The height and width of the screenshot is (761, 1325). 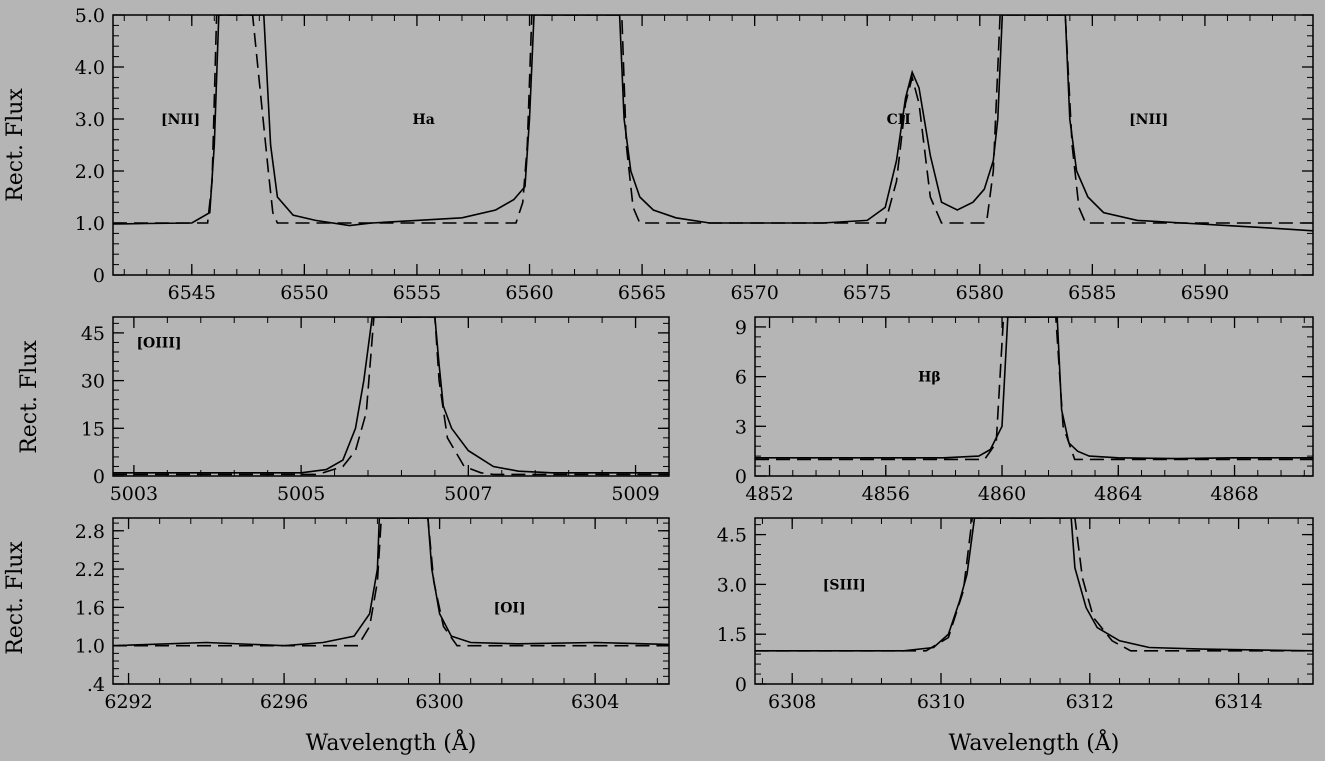 I want to click on line-annotation: Ha, so click(x=424, y=120).